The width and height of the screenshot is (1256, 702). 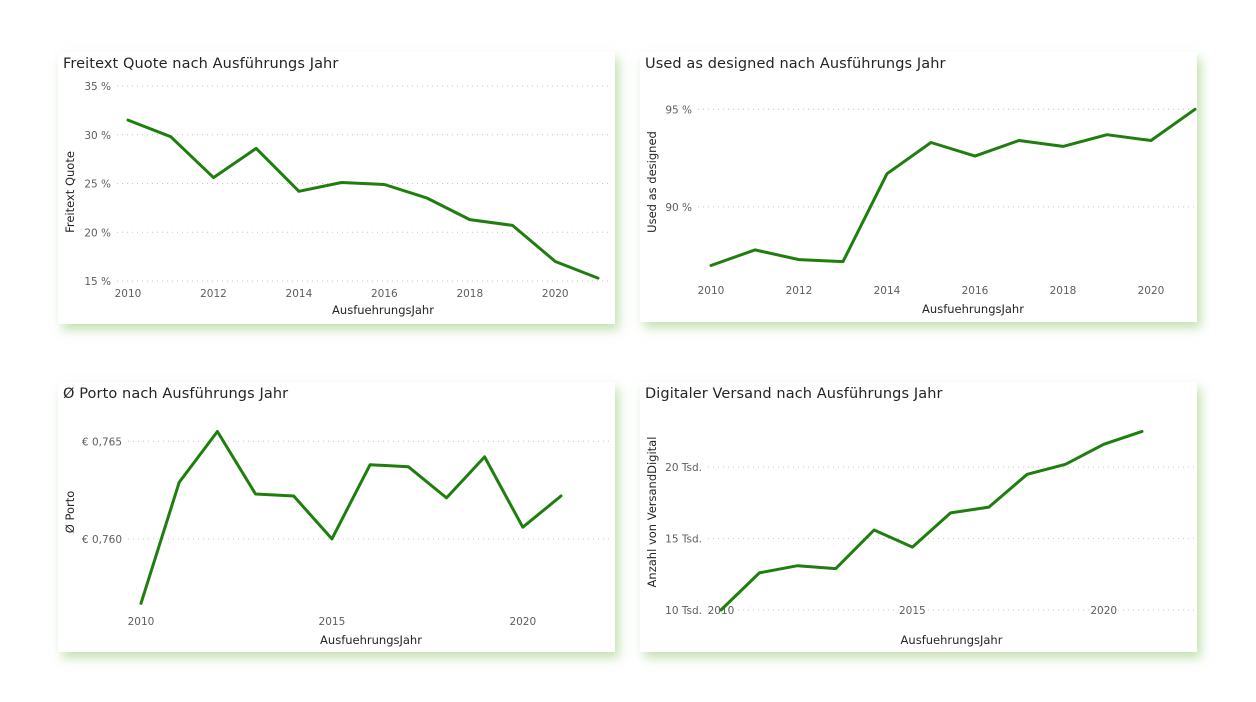 What do you see at coordinates (102, 442) in the screenshot?
I see `y-tick-label: € 0,765` at bounding box center [102, 442].